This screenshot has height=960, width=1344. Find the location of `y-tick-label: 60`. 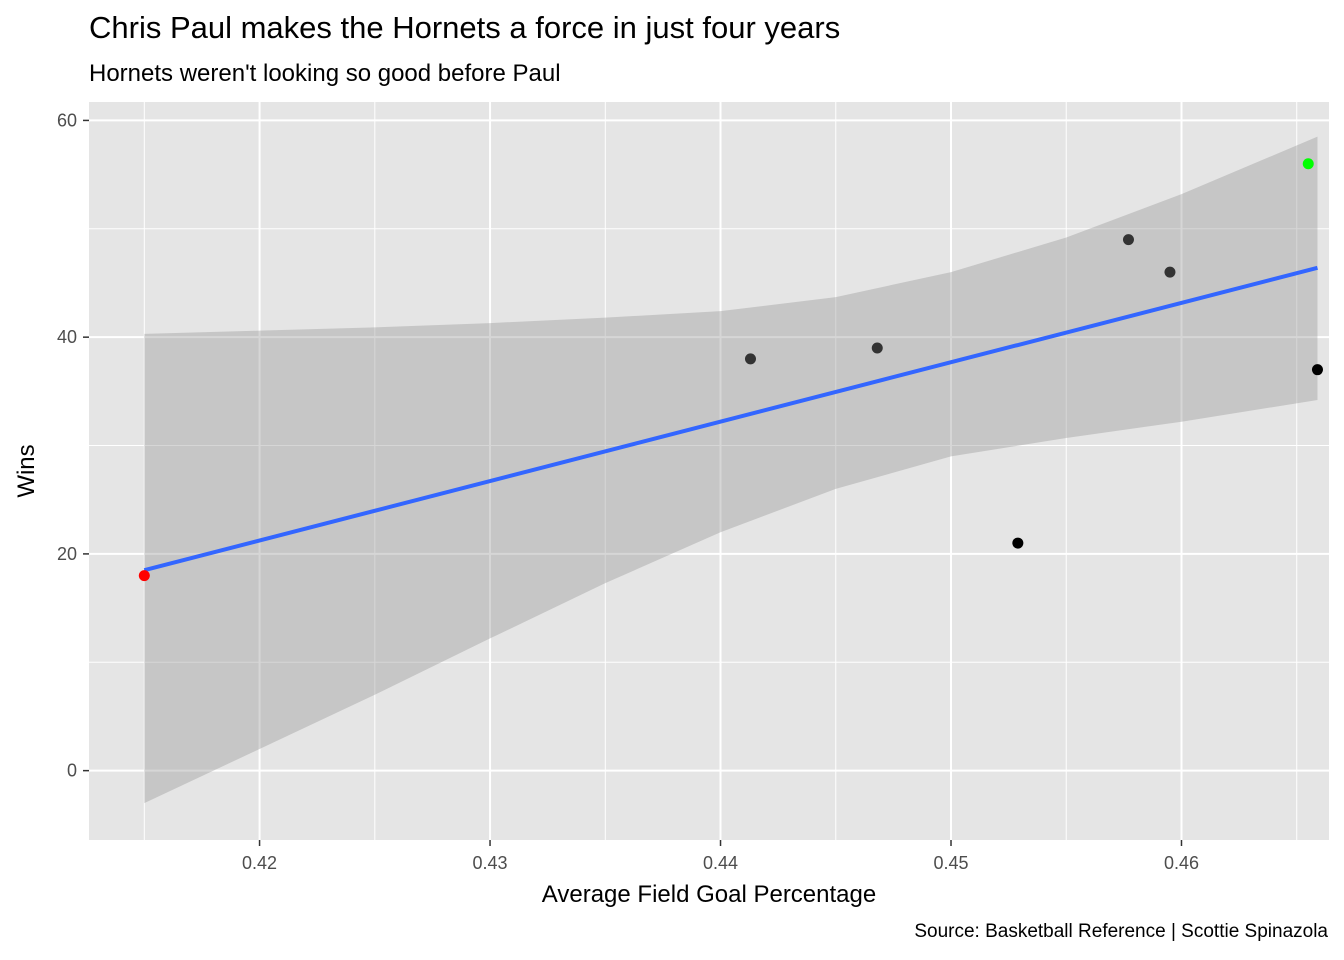

y-tick-label: 60 is located at coordinates (67, 120).